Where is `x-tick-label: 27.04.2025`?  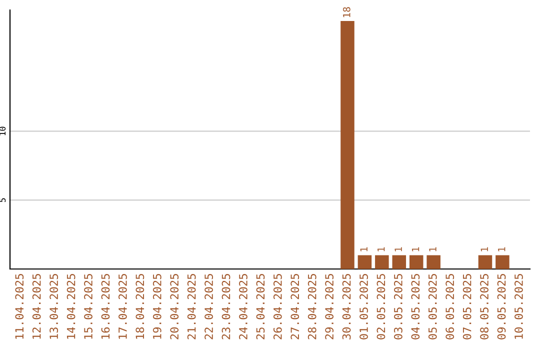 x-tick-label: 27.04.2025 is located at coordinates (295, 307).